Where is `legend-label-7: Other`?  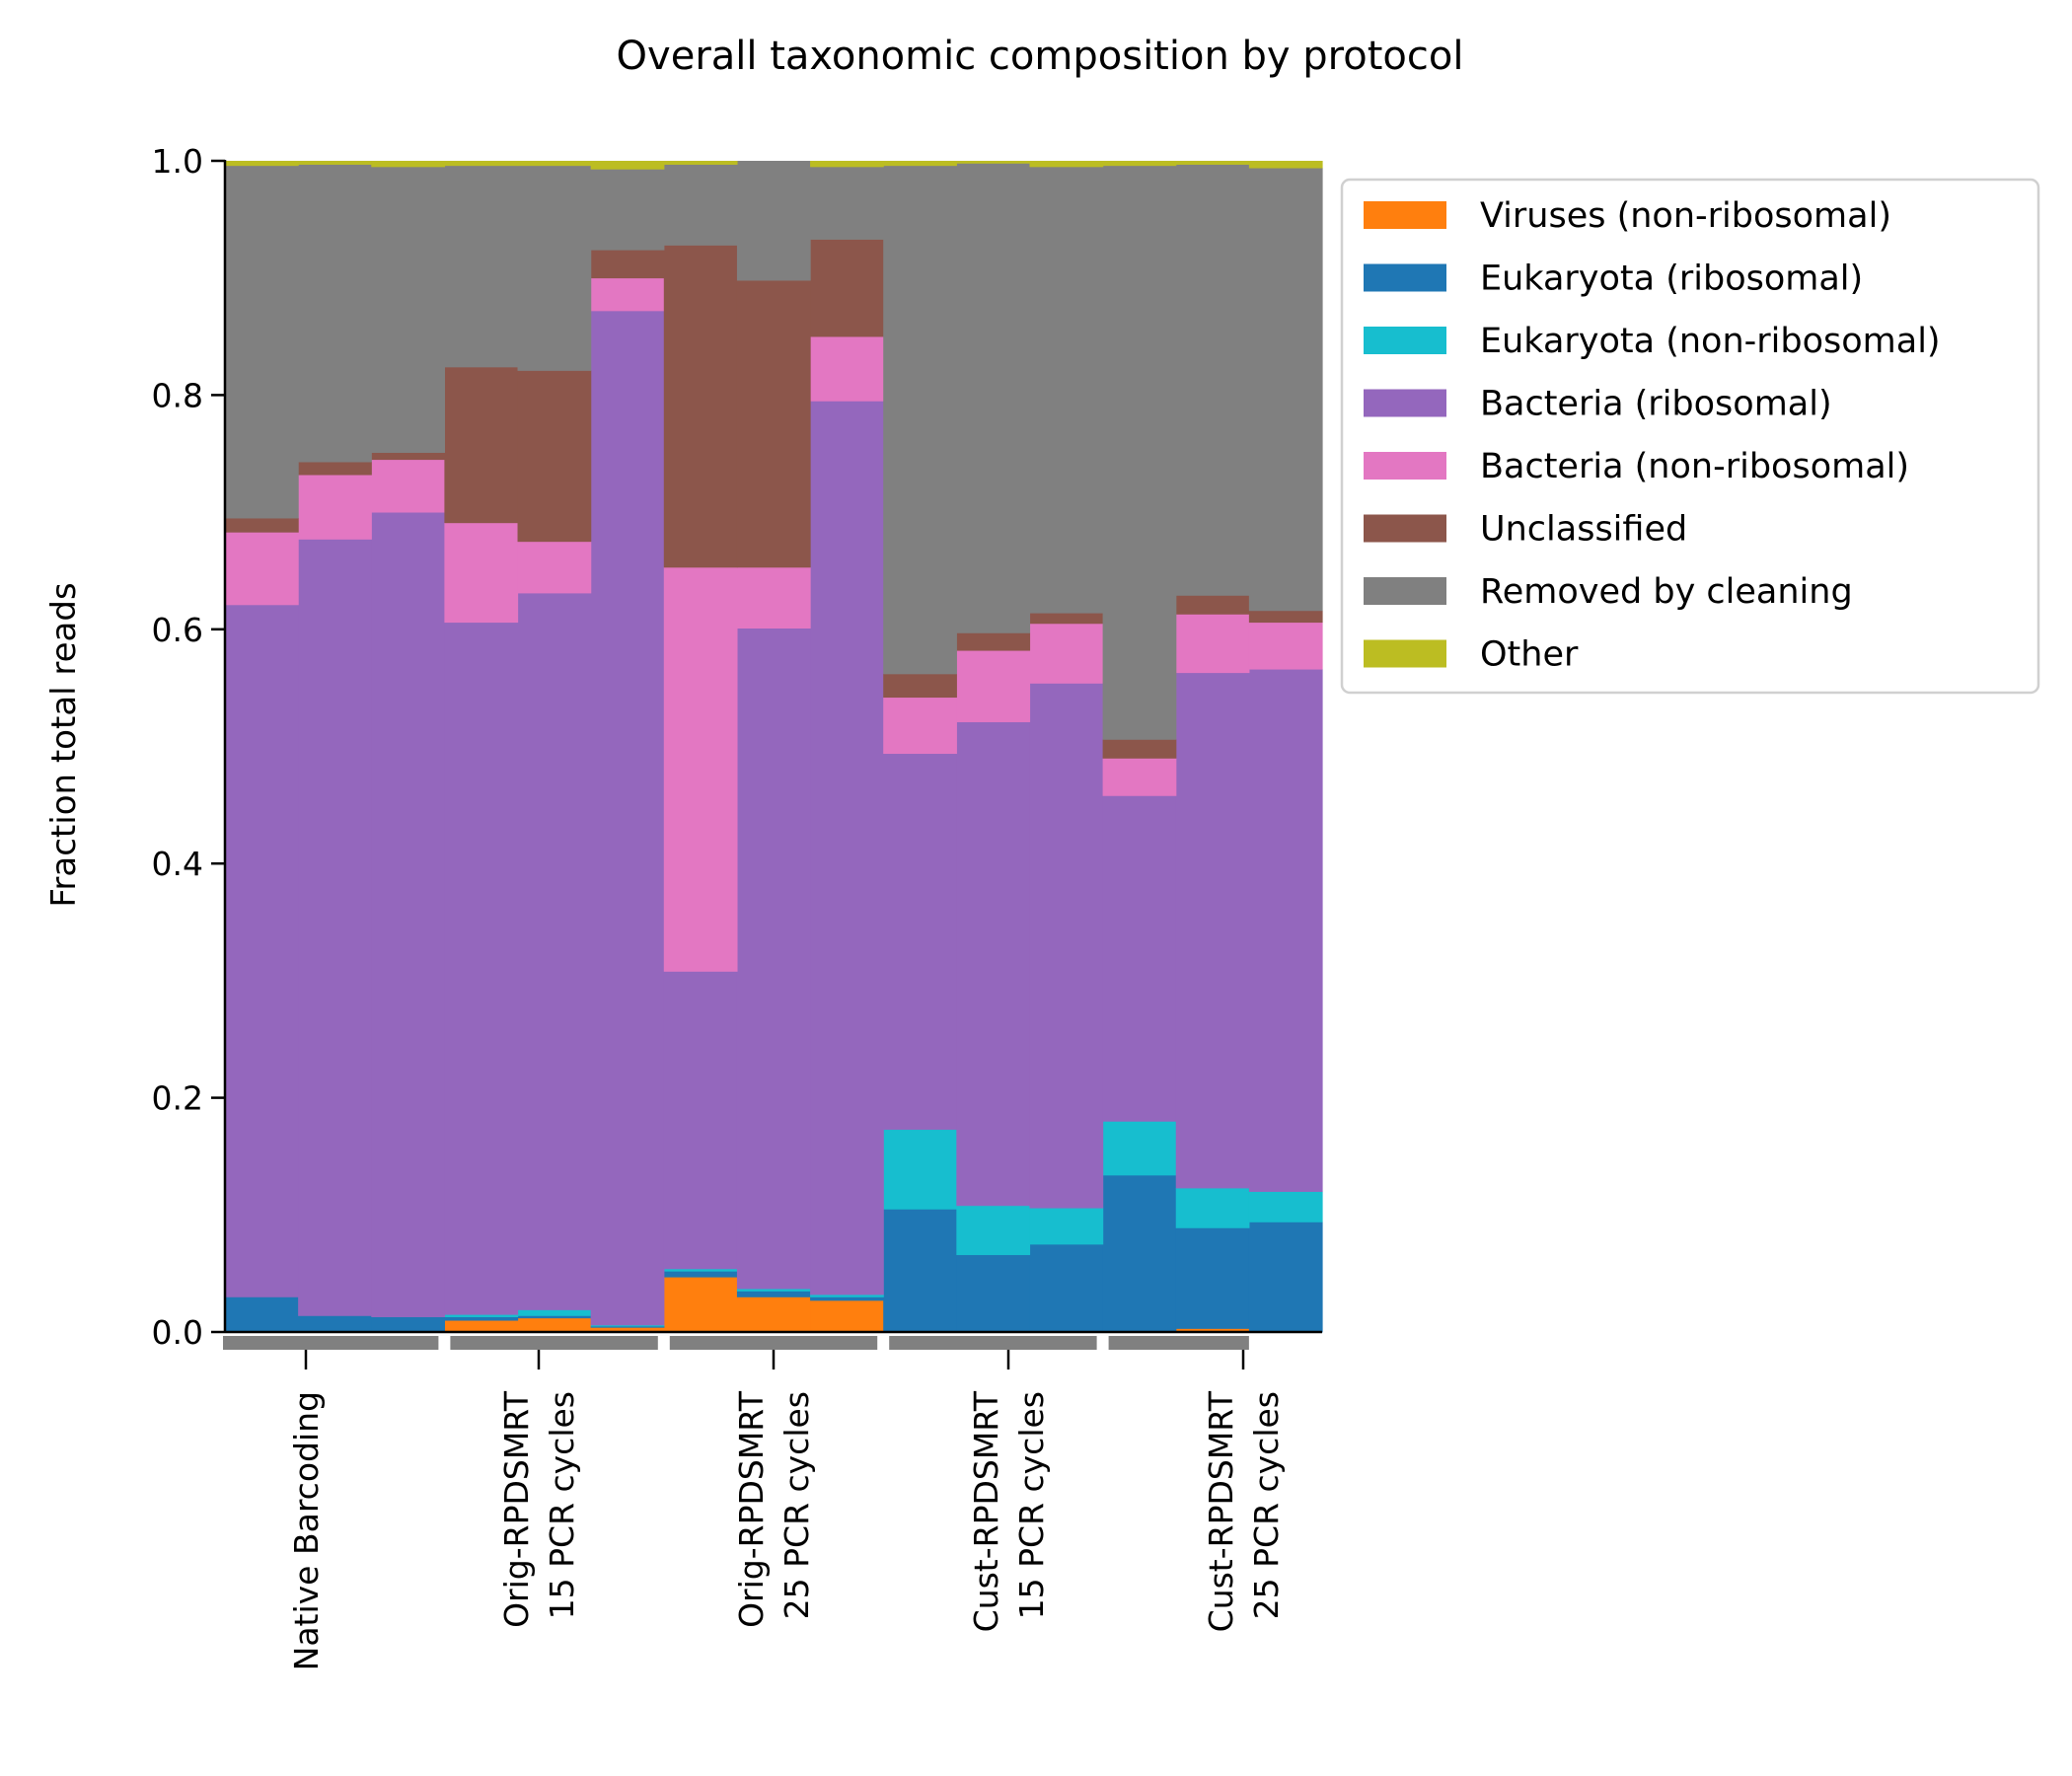 legend-label-7: Other is located at coordinates (1529, 655).